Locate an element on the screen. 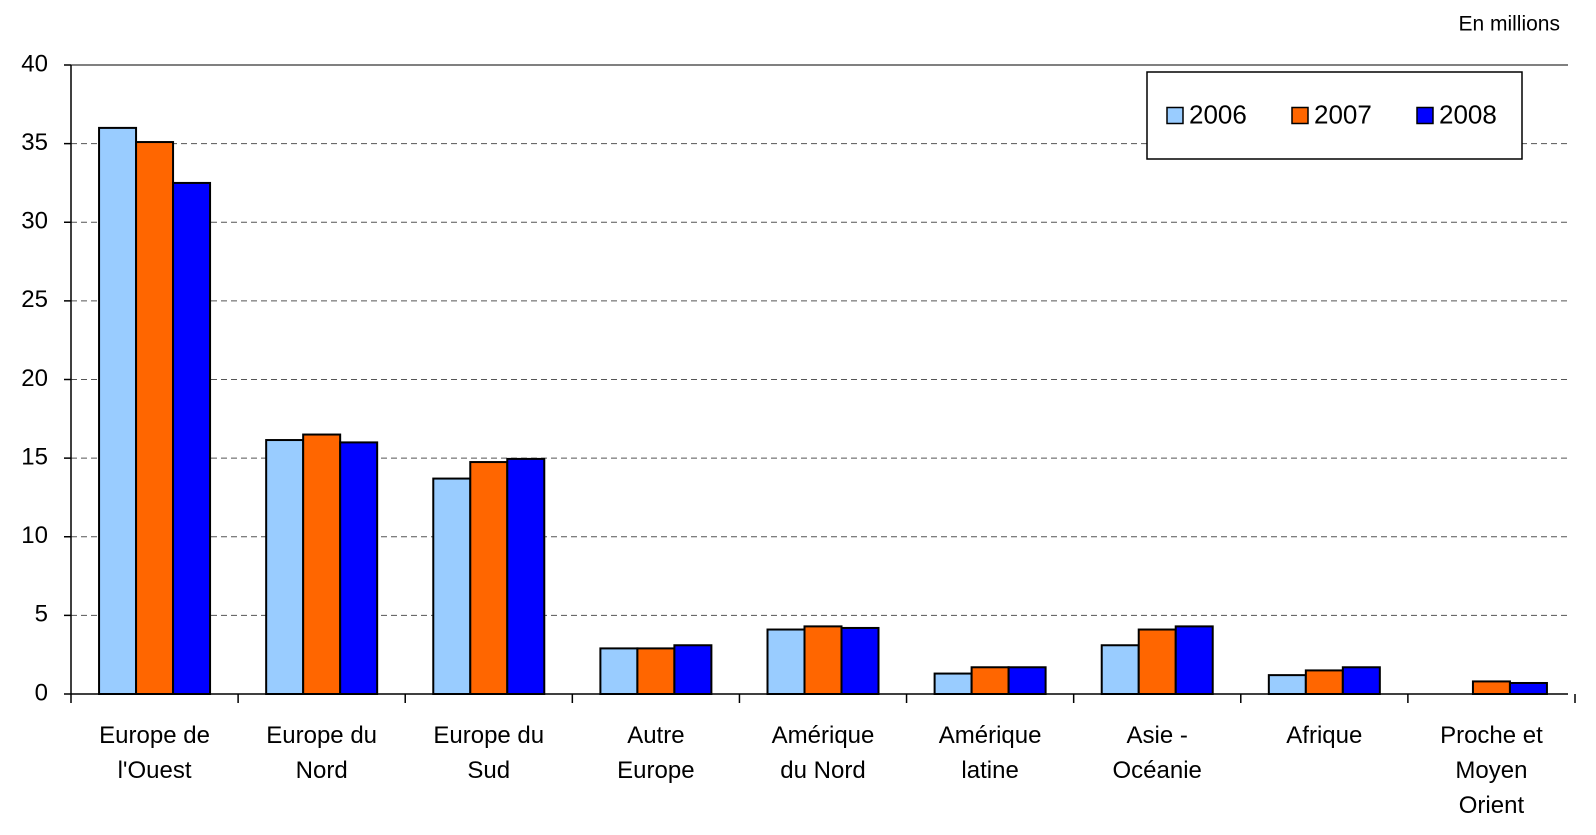 This screenshot has height=835, width=1596. x-tick-label: Europe du Nord is located at coordinates (322, 753).